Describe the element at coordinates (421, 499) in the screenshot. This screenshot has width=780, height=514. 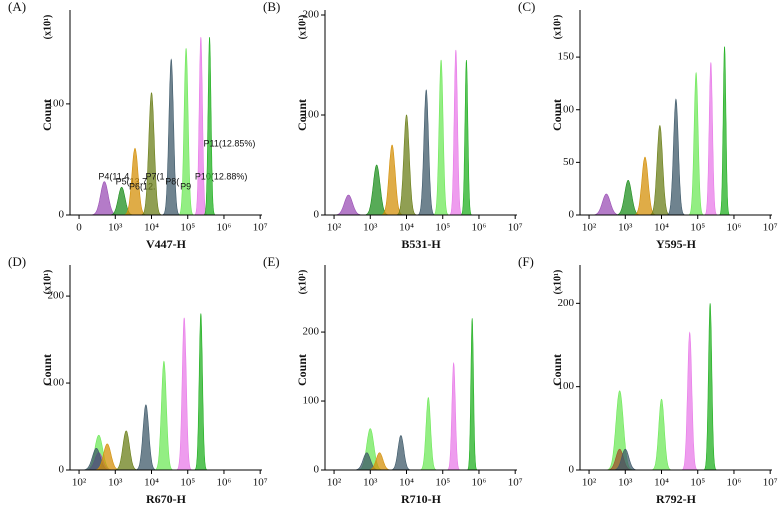
I see `x-axis-label: R710-H` at that location.